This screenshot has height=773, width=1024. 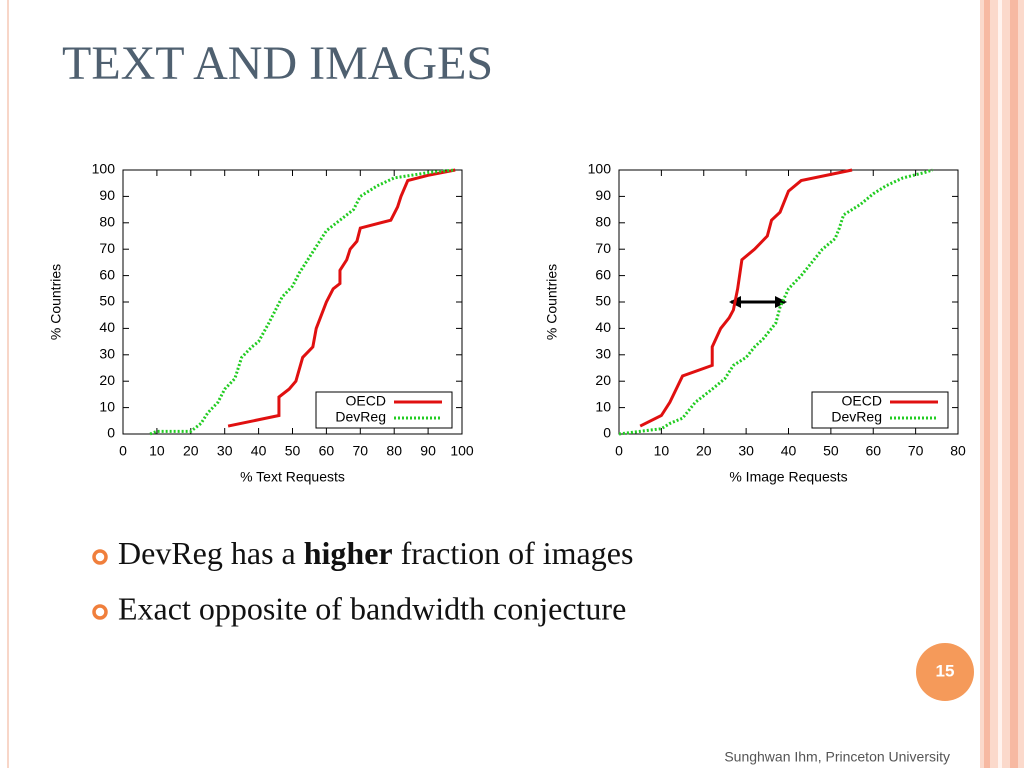 What do you see at coordinates (292, 477) in the screenshot?
I see `x-axis-label: % Text Requests` at bounding box center [292, 477].